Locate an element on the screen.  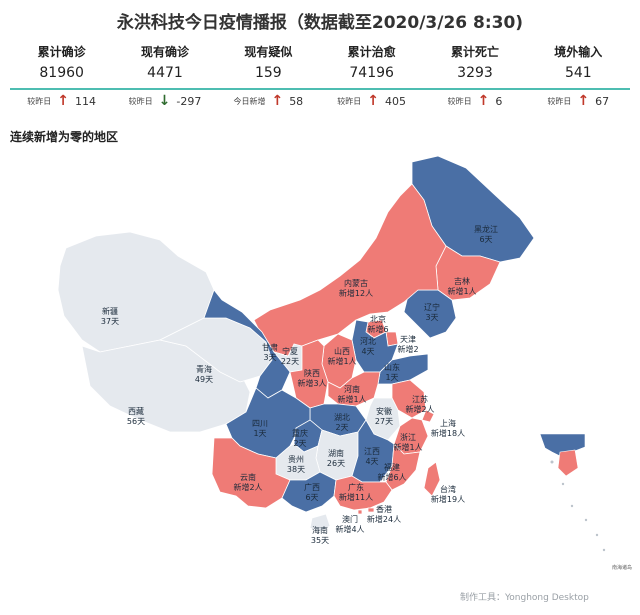
stat-value: 541 is located at coordinates (578, 73).